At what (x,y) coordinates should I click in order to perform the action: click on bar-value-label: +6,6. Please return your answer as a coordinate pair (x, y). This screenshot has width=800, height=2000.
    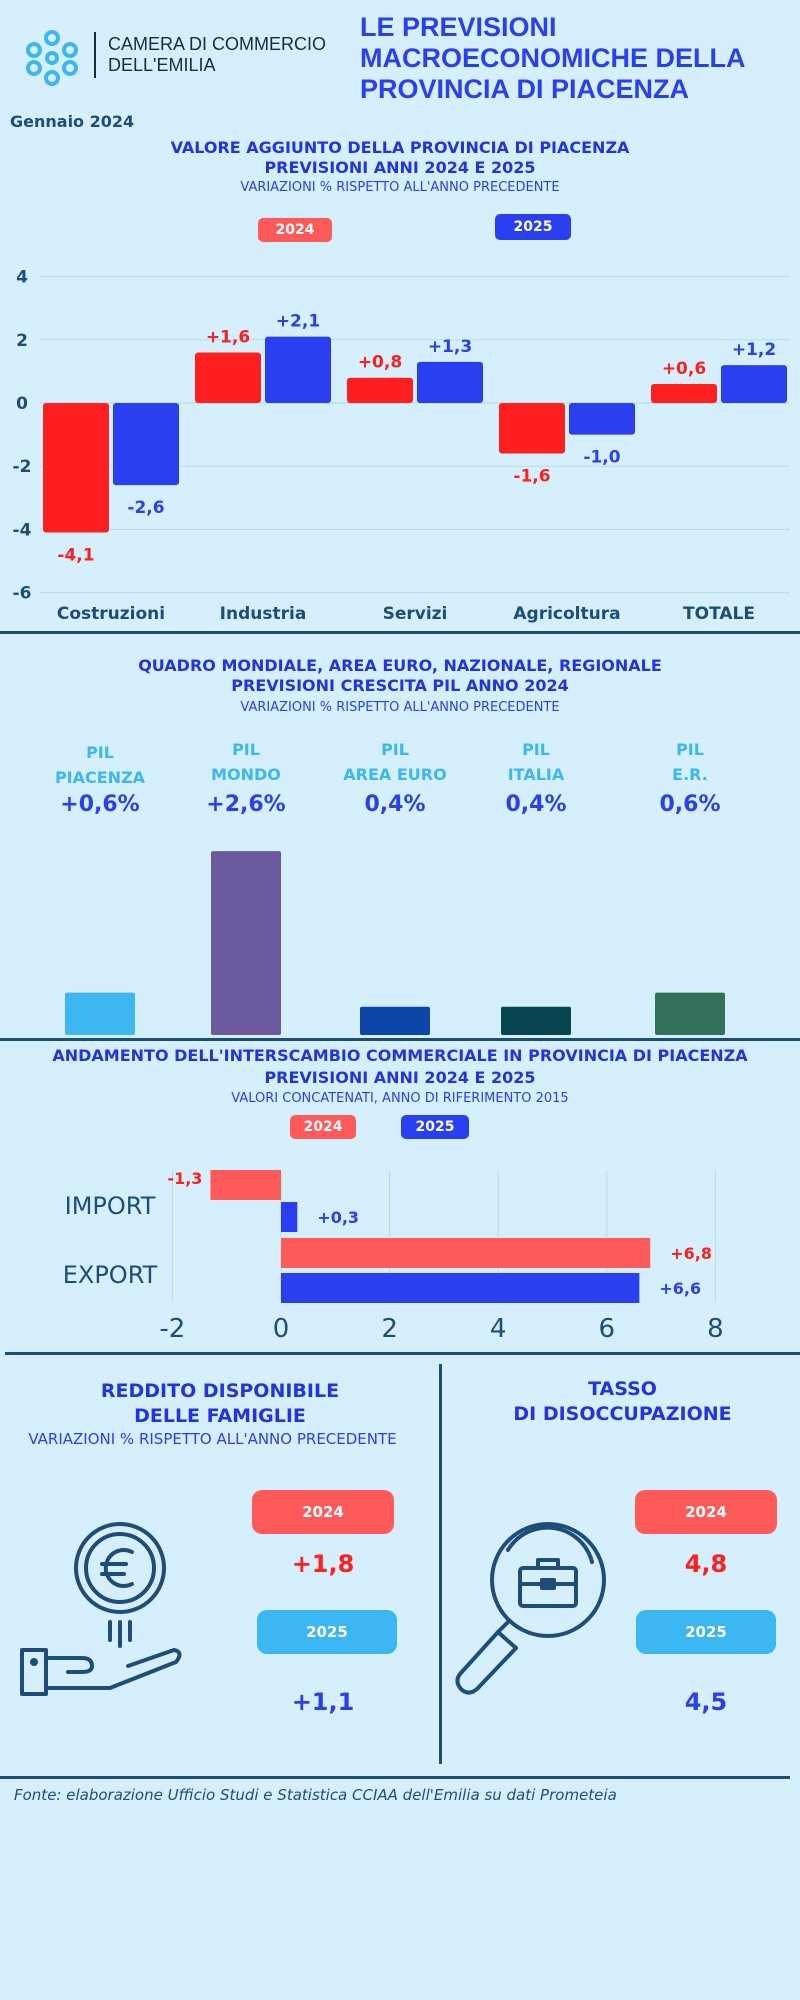
    Looking at the image, I should click on (680, 1288).